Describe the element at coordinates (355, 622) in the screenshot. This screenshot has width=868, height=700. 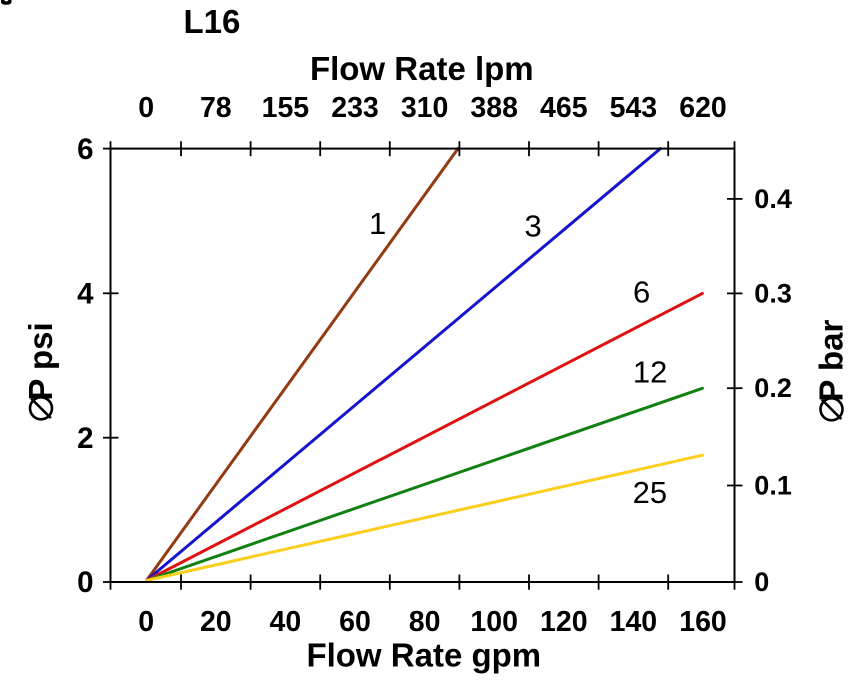
I see `svg-text: 60` at that location.